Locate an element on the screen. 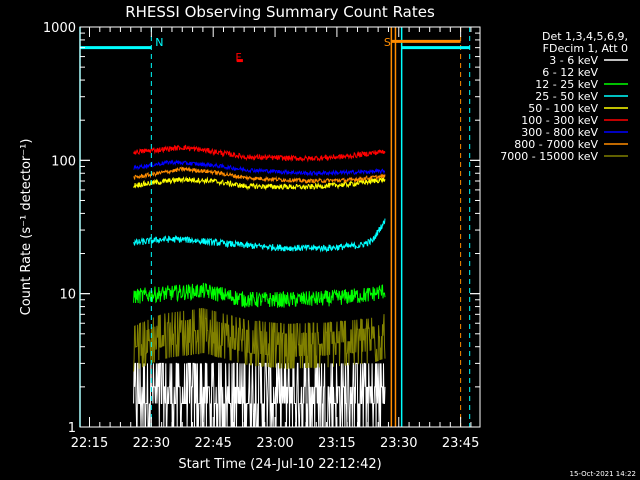  annotation-f: F is located at coordinates (238, 57).